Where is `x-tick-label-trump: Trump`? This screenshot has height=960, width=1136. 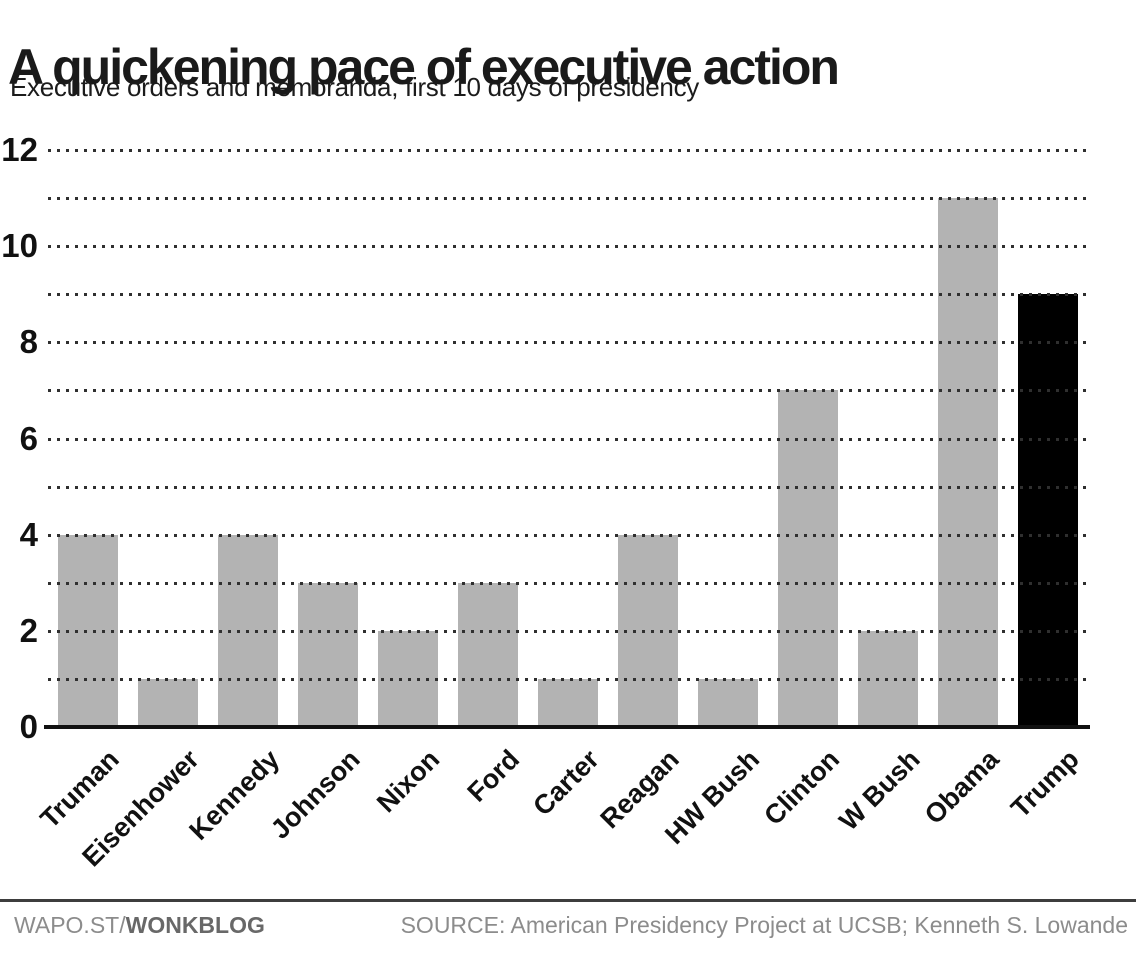 x-tick-label-trump: Trump is located at coordinates (1045, 784).